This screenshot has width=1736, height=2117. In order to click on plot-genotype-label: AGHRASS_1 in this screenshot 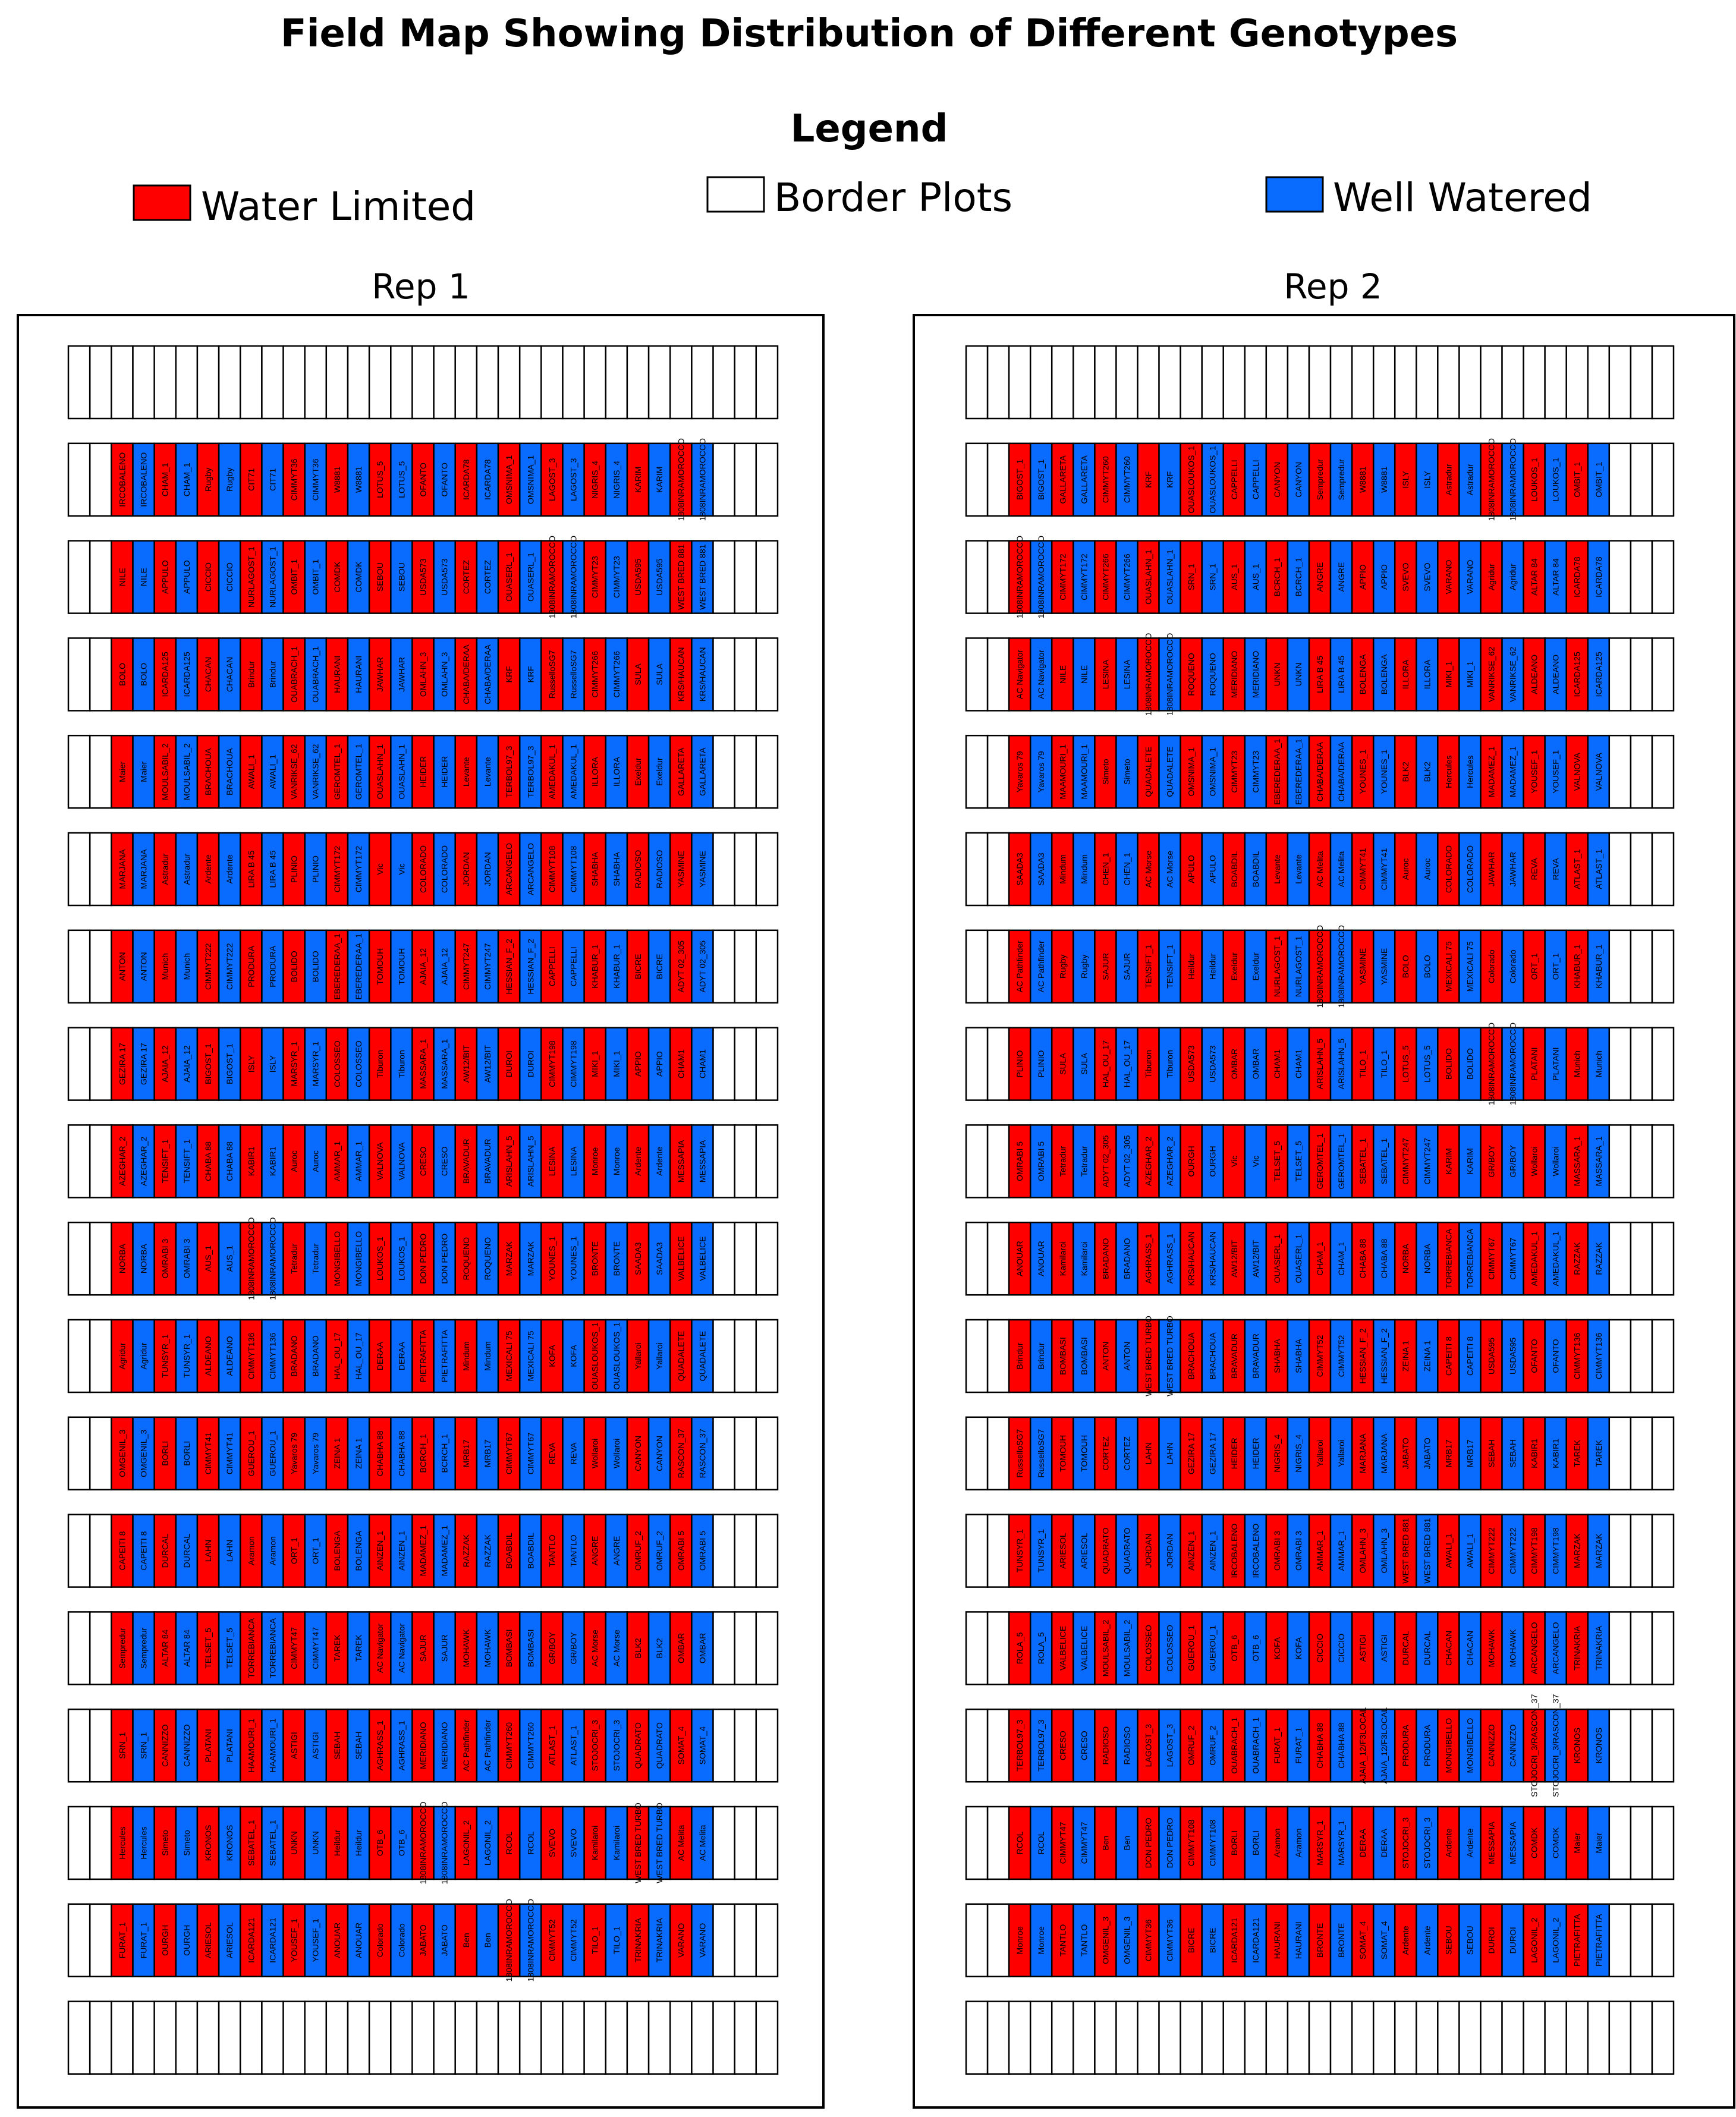, I will do `click(380, 1745)`.